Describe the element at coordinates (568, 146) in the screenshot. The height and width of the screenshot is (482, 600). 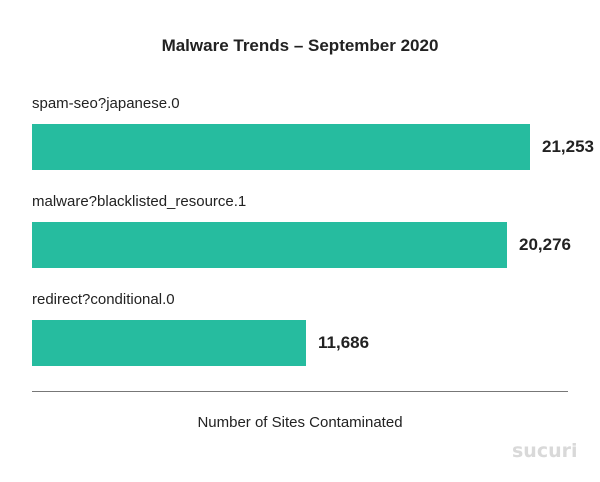
I see `data-label: 21,253` at that location.